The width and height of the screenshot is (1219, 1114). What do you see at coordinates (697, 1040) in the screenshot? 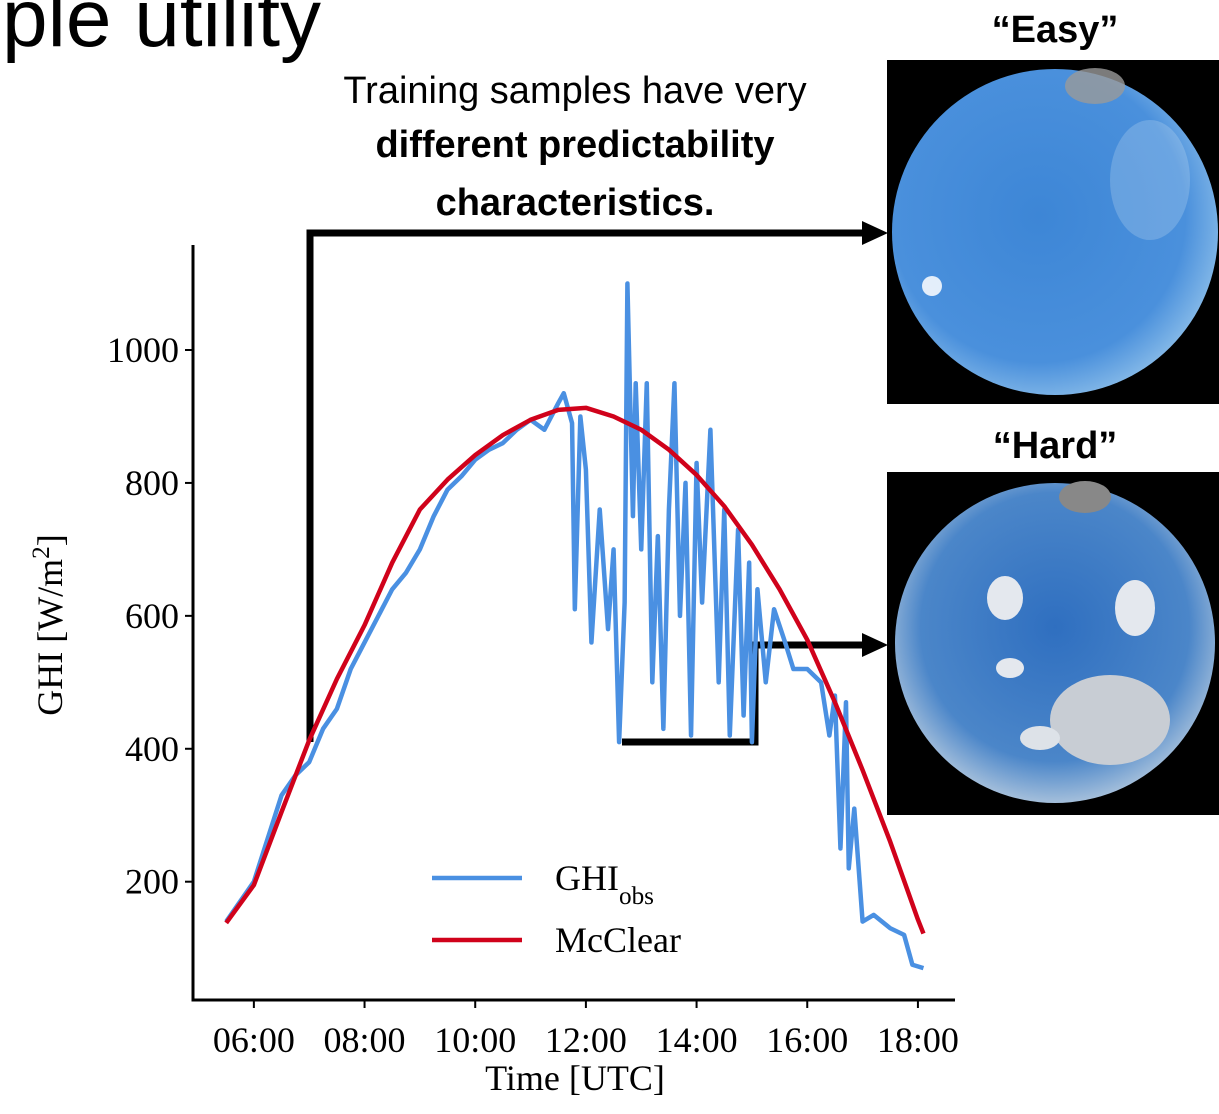
I see `x-tick-label: 14:00` at bounding box center [697, 1040].